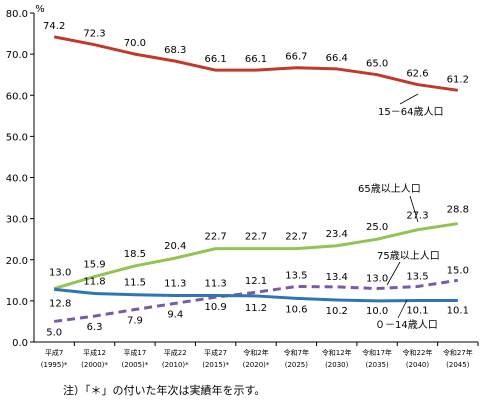 This screenshot has width=487, height=404. Describe the element at coordinates (337, 352) in the screenshot. I see `x-tick-label-era: 令和12年` at that location.